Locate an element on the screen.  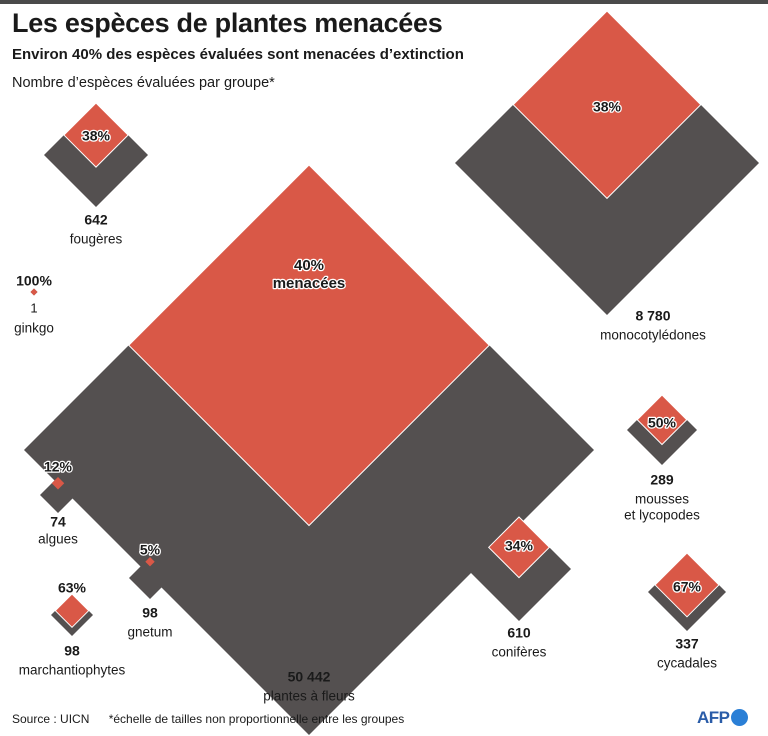
count-label-marchantiophytes: 98 is located at coordinates (72, 651).